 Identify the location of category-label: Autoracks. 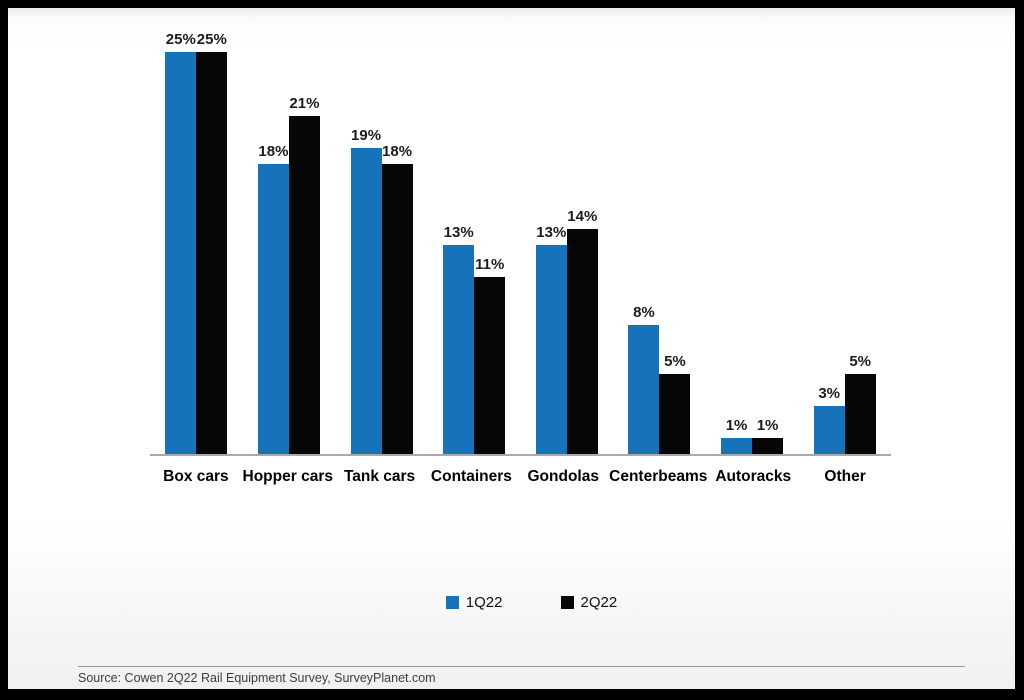
(753, 476).